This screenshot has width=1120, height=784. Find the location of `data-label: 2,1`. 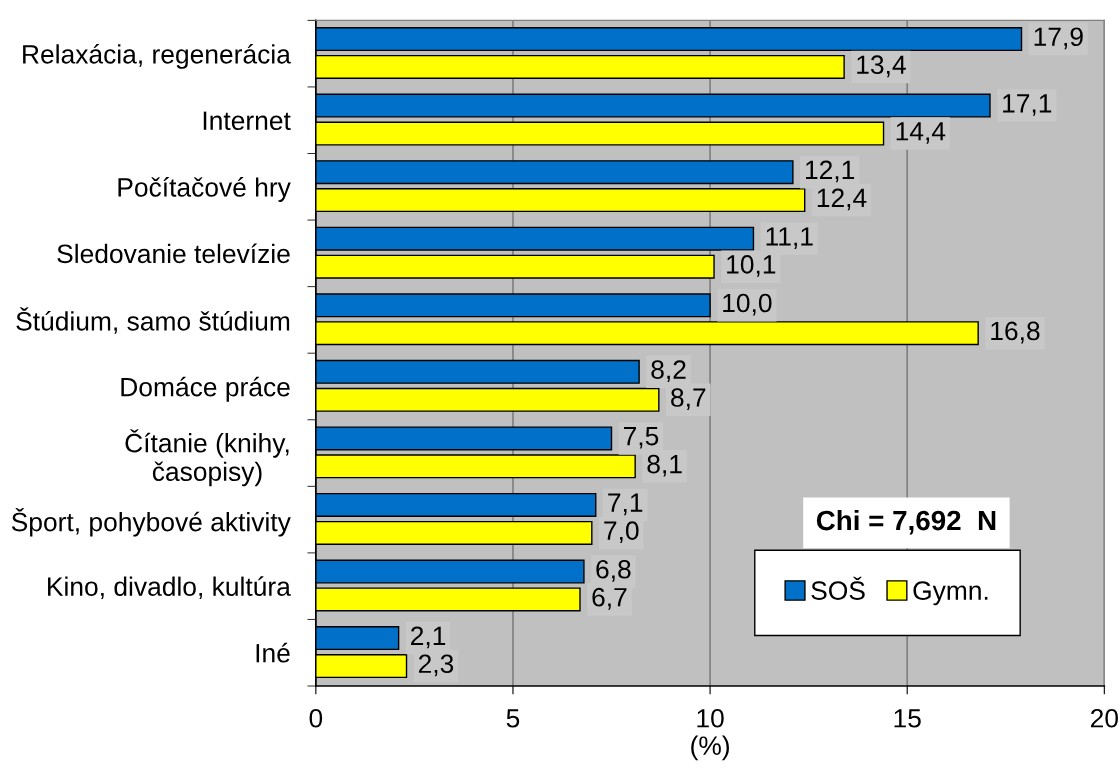

data-label: 2,1 is located at coordinates (428, 637).